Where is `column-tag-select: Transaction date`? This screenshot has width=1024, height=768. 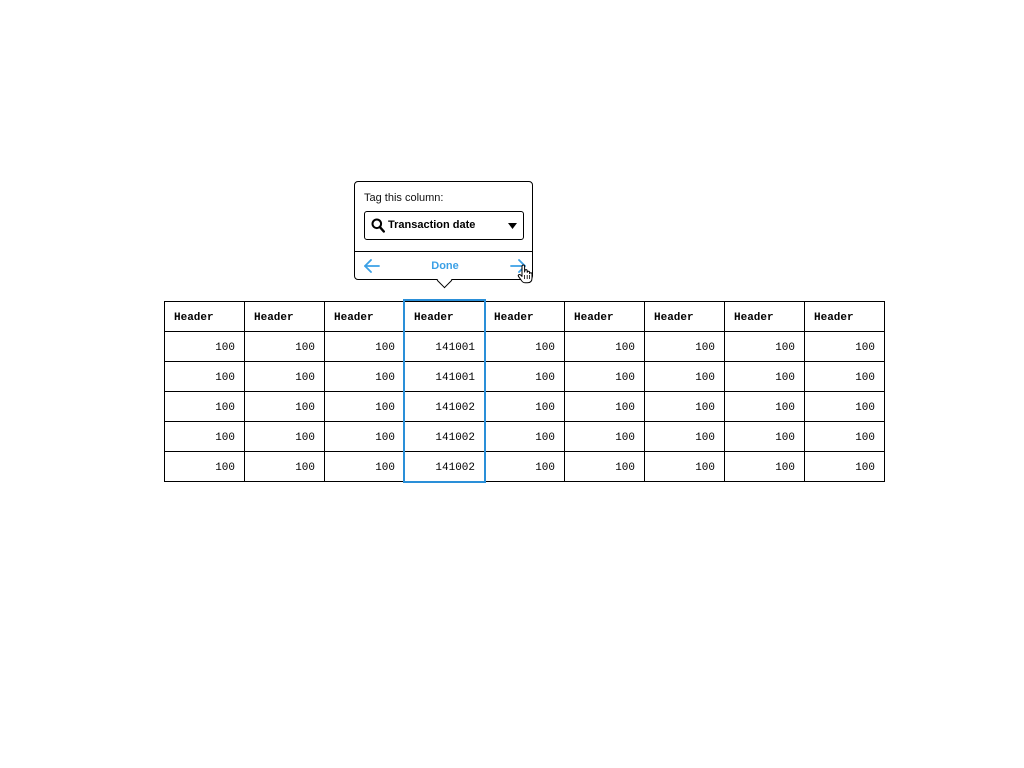
column-tag-select: Transaction date is located at coordinates (444, 225).